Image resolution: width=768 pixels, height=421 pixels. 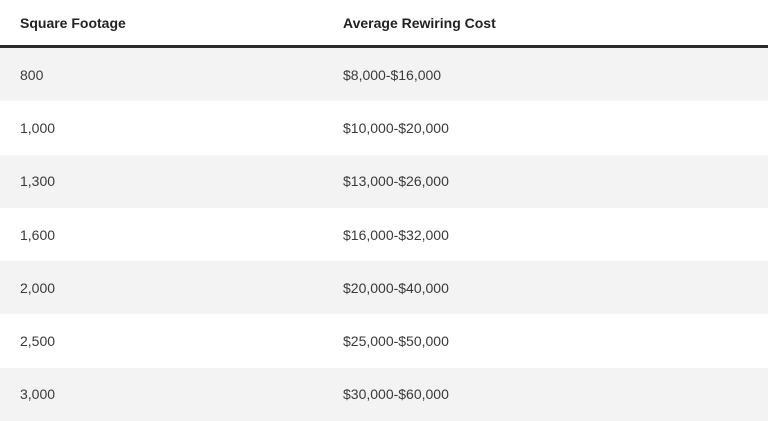 I want to click on table-row: 2,000 $20,000-$40,000, so click(x=384, y=288).